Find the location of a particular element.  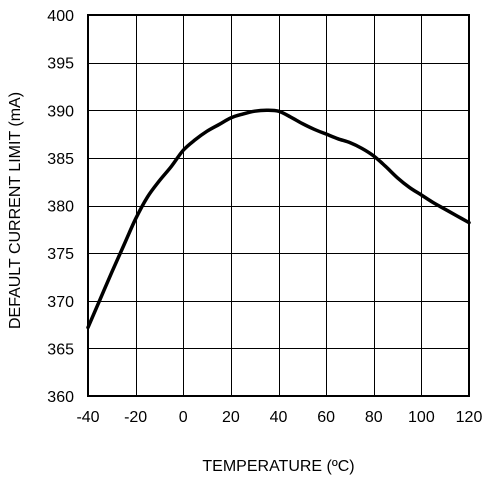

x-tick-label: 60 is located at coordinates (326, 417).